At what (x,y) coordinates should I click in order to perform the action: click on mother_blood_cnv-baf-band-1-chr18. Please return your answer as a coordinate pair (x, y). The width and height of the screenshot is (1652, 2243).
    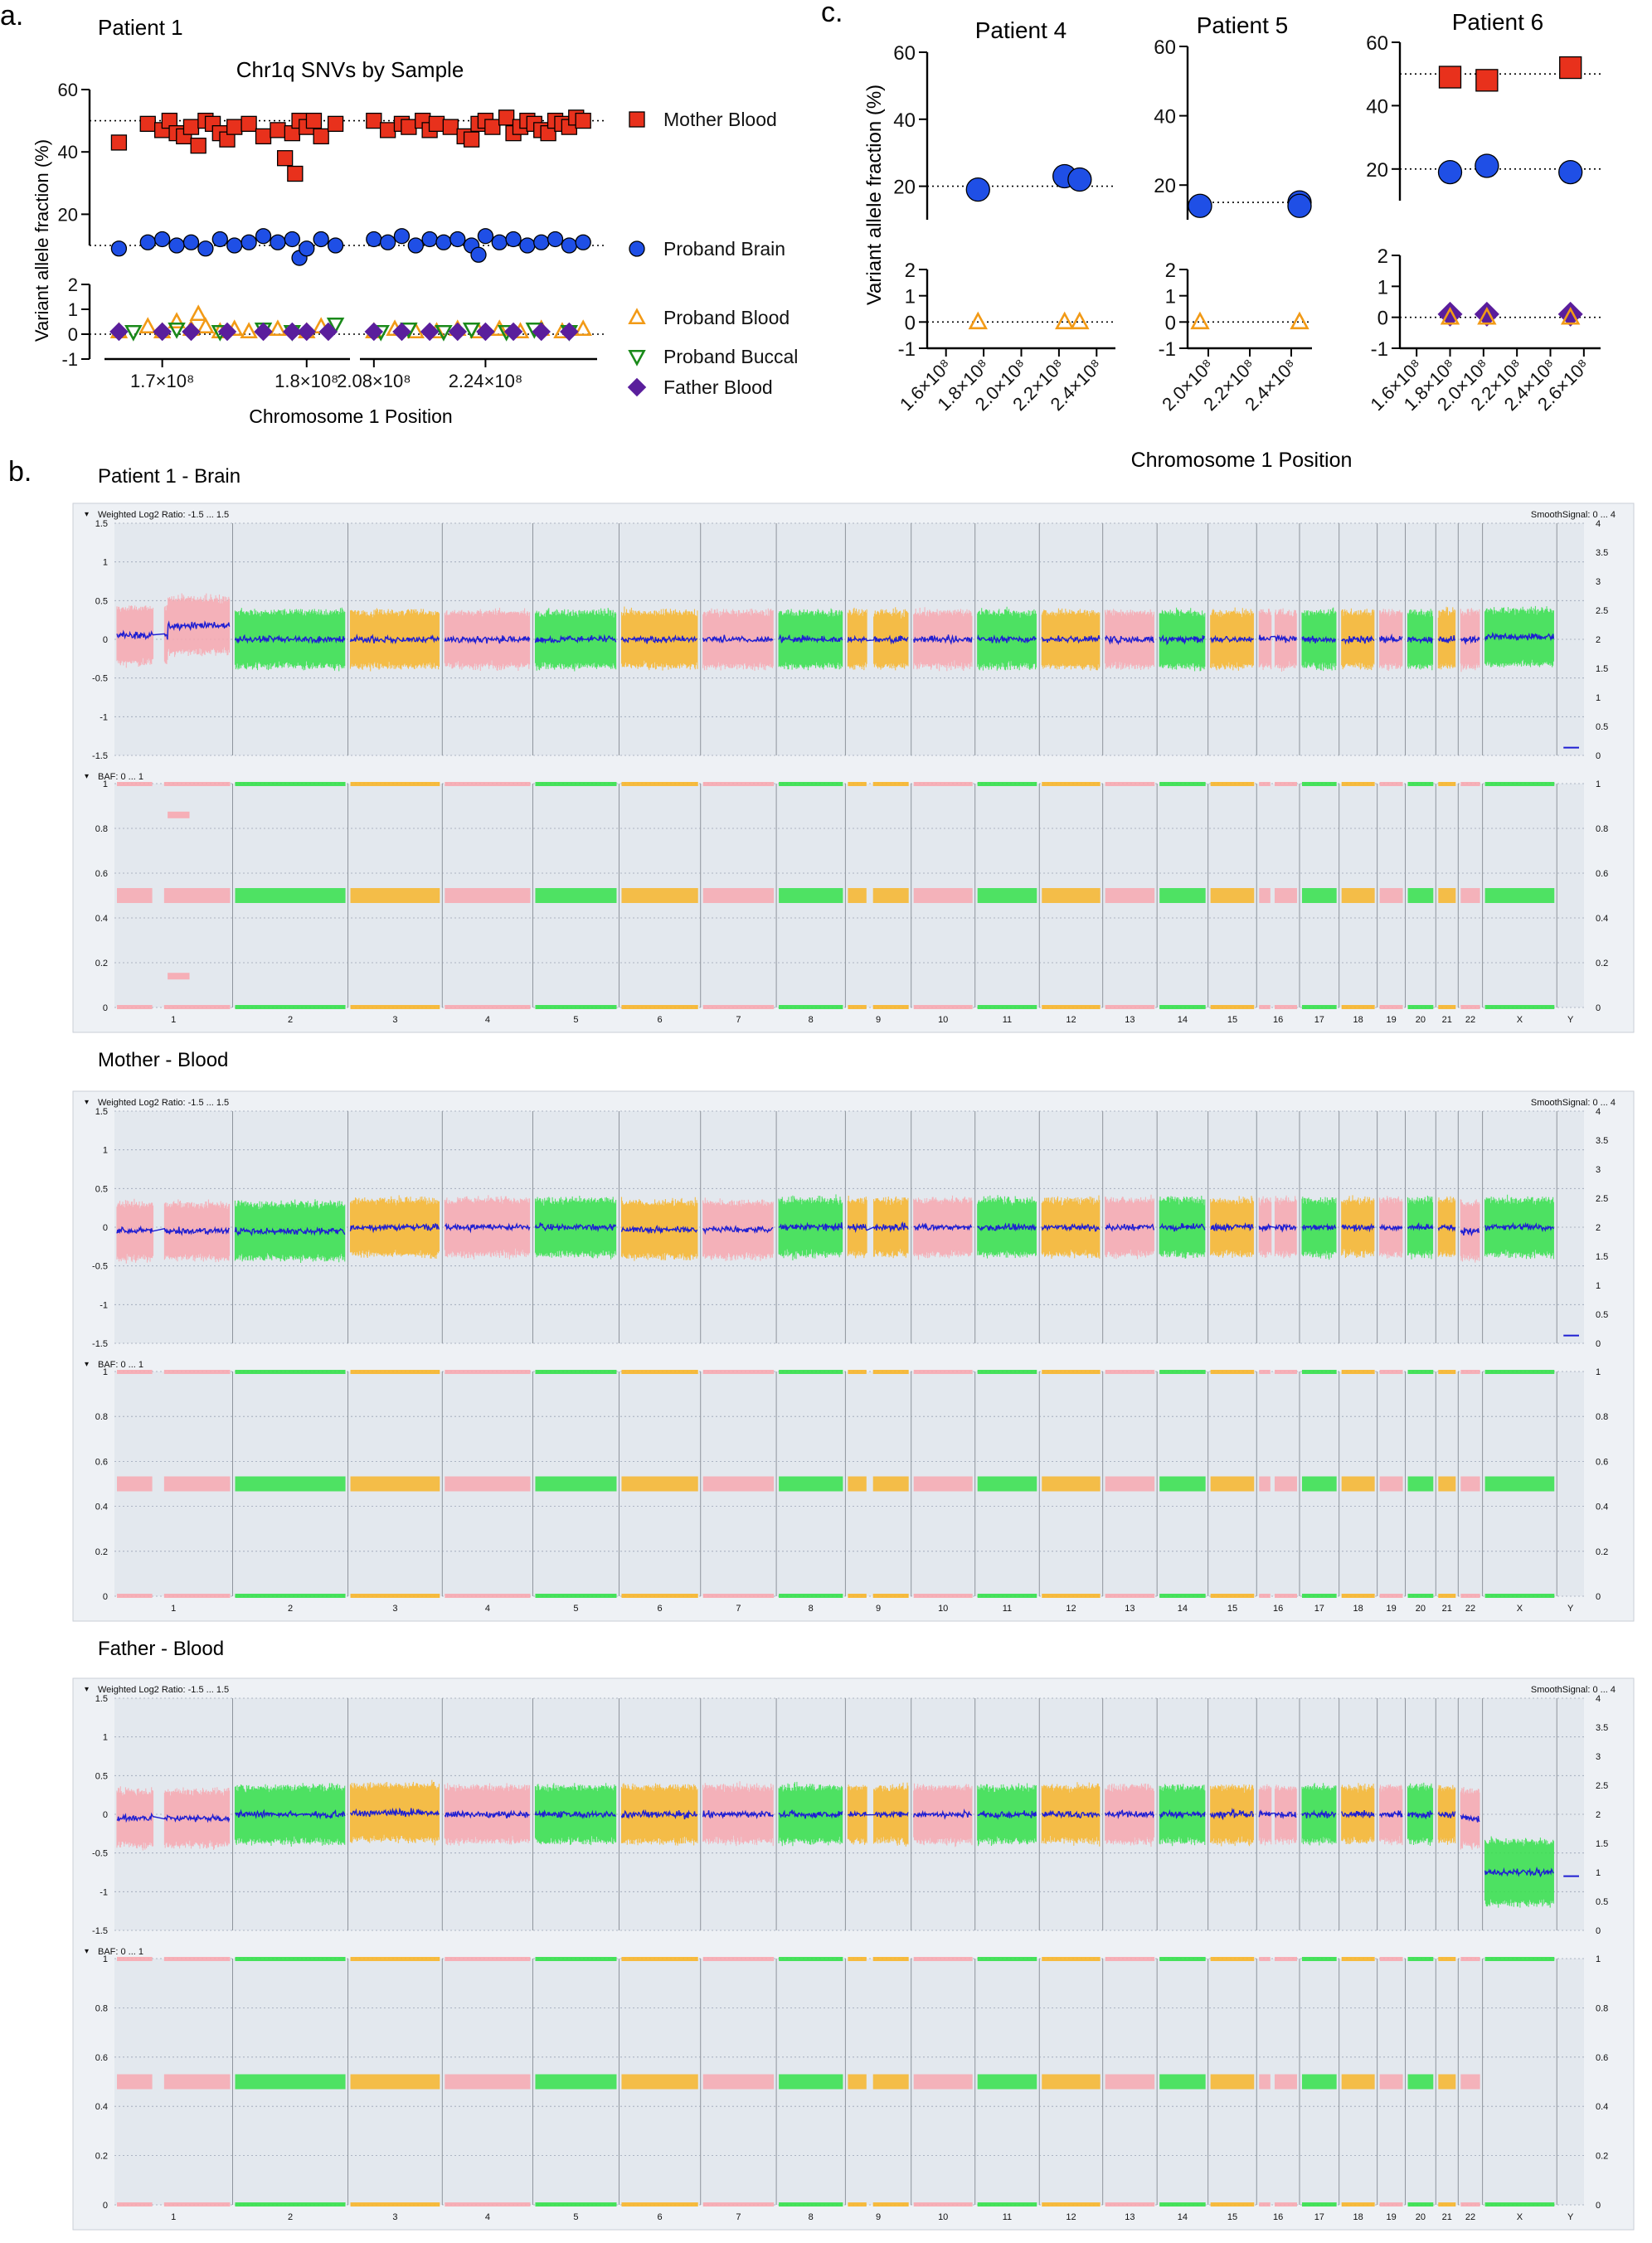
    Looking at the image, I should click on (1358, 1372).